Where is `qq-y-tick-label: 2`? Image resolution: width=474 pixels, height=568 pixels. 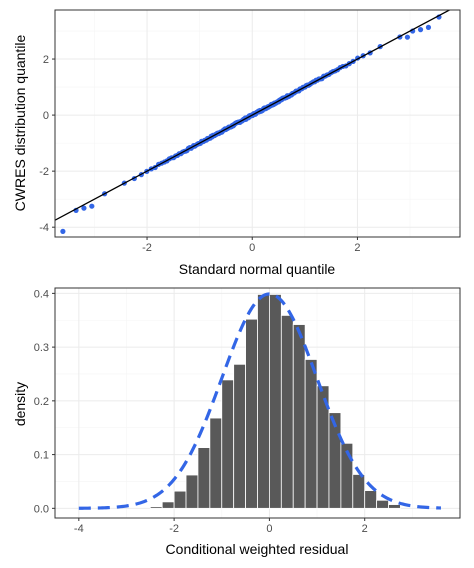
qq-y-tick-label: 2 is located at coordinates (46, 60).